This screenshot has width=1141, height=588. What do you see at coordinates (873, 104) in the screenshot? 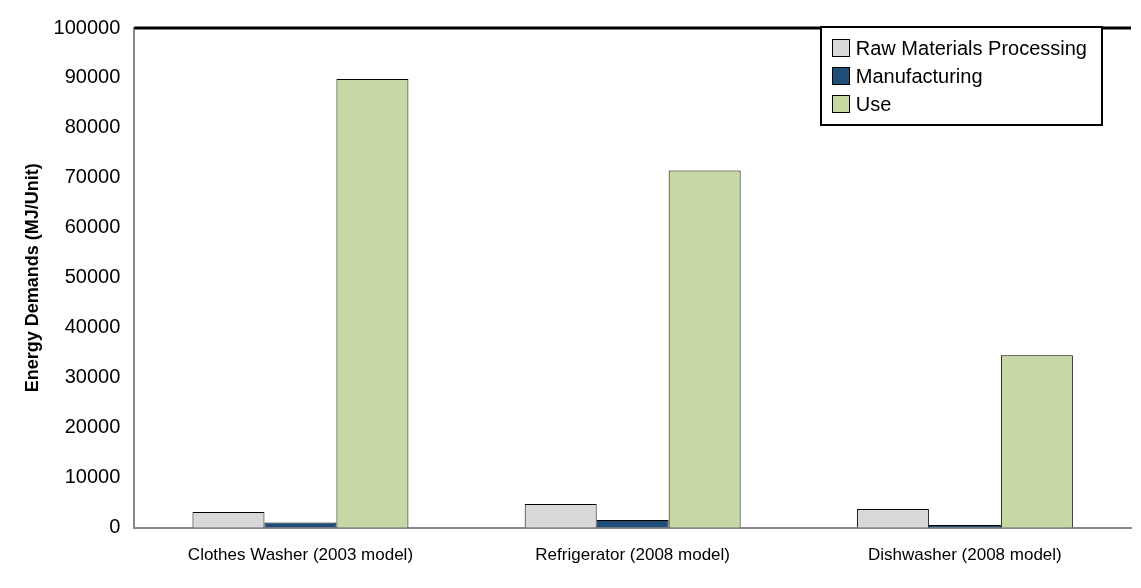
I see `legend-label: Use` at bounding box center [873, 104].